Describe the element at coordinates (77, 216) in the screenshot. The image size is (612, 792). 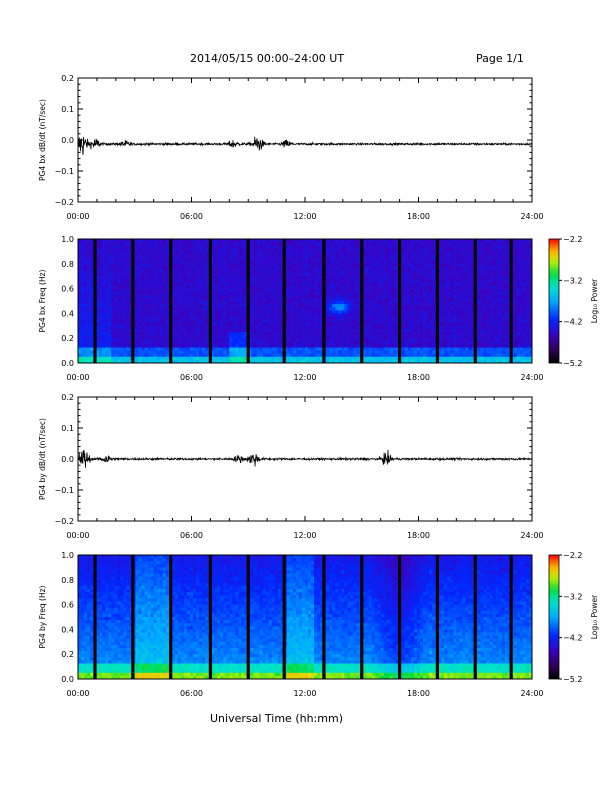
I see `x-tick-label: 00:00` at that location.